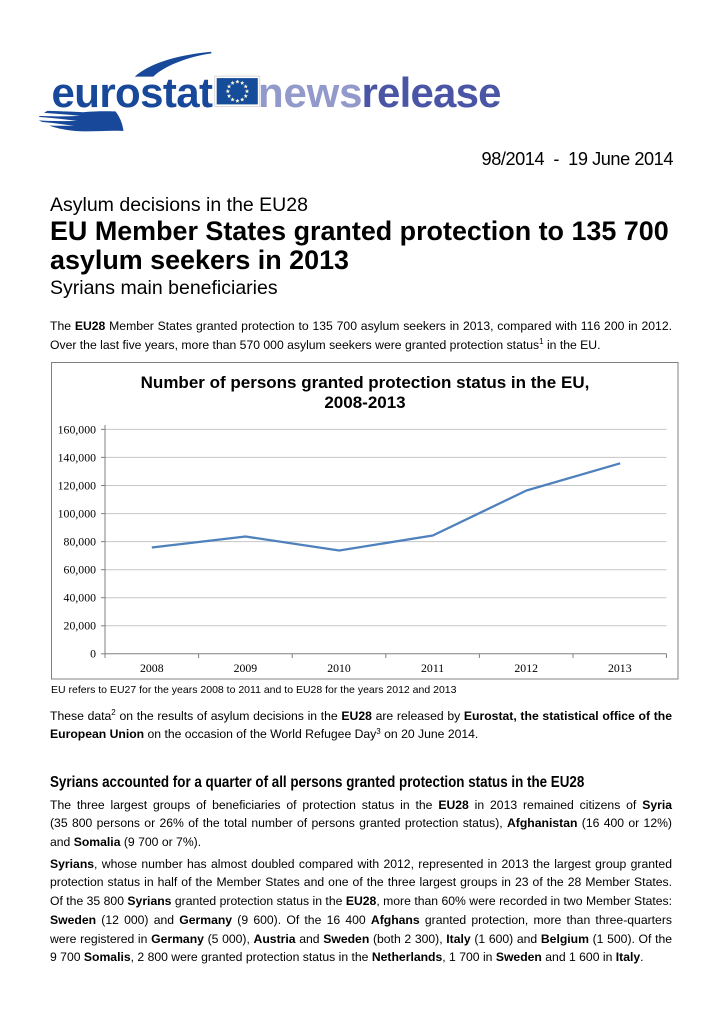 The width and height of the screenshot is (725, 1024). Describe the element at coordinates (431, 92) in the screenshot. I see `svg-text: release` at that location.